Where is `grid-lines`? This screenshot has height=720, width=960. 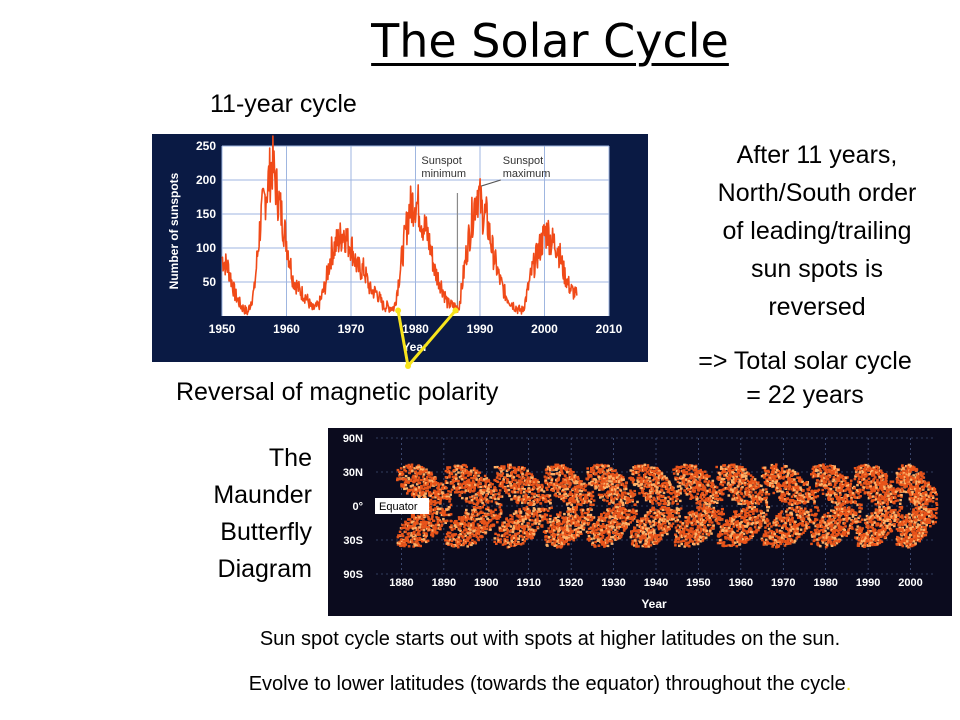
grid-lines is located at coordinates (415, 230).